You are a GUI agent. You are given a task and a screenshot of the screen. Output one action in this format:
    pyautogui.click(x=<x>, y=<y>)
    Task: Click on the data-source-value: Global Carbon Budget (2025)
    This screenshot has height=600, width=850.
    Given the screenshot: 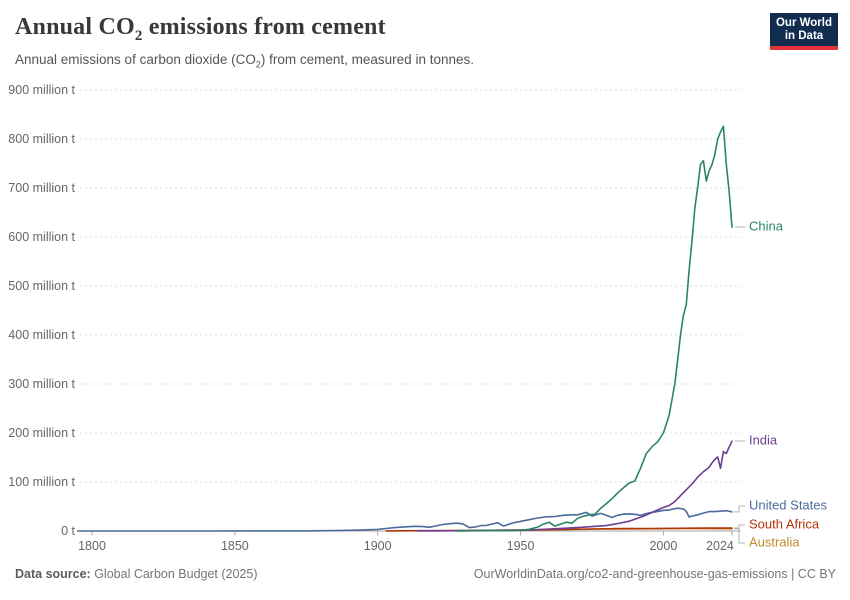 What is the action you would take?
    pyautogui.click(x=174, y=574)
    